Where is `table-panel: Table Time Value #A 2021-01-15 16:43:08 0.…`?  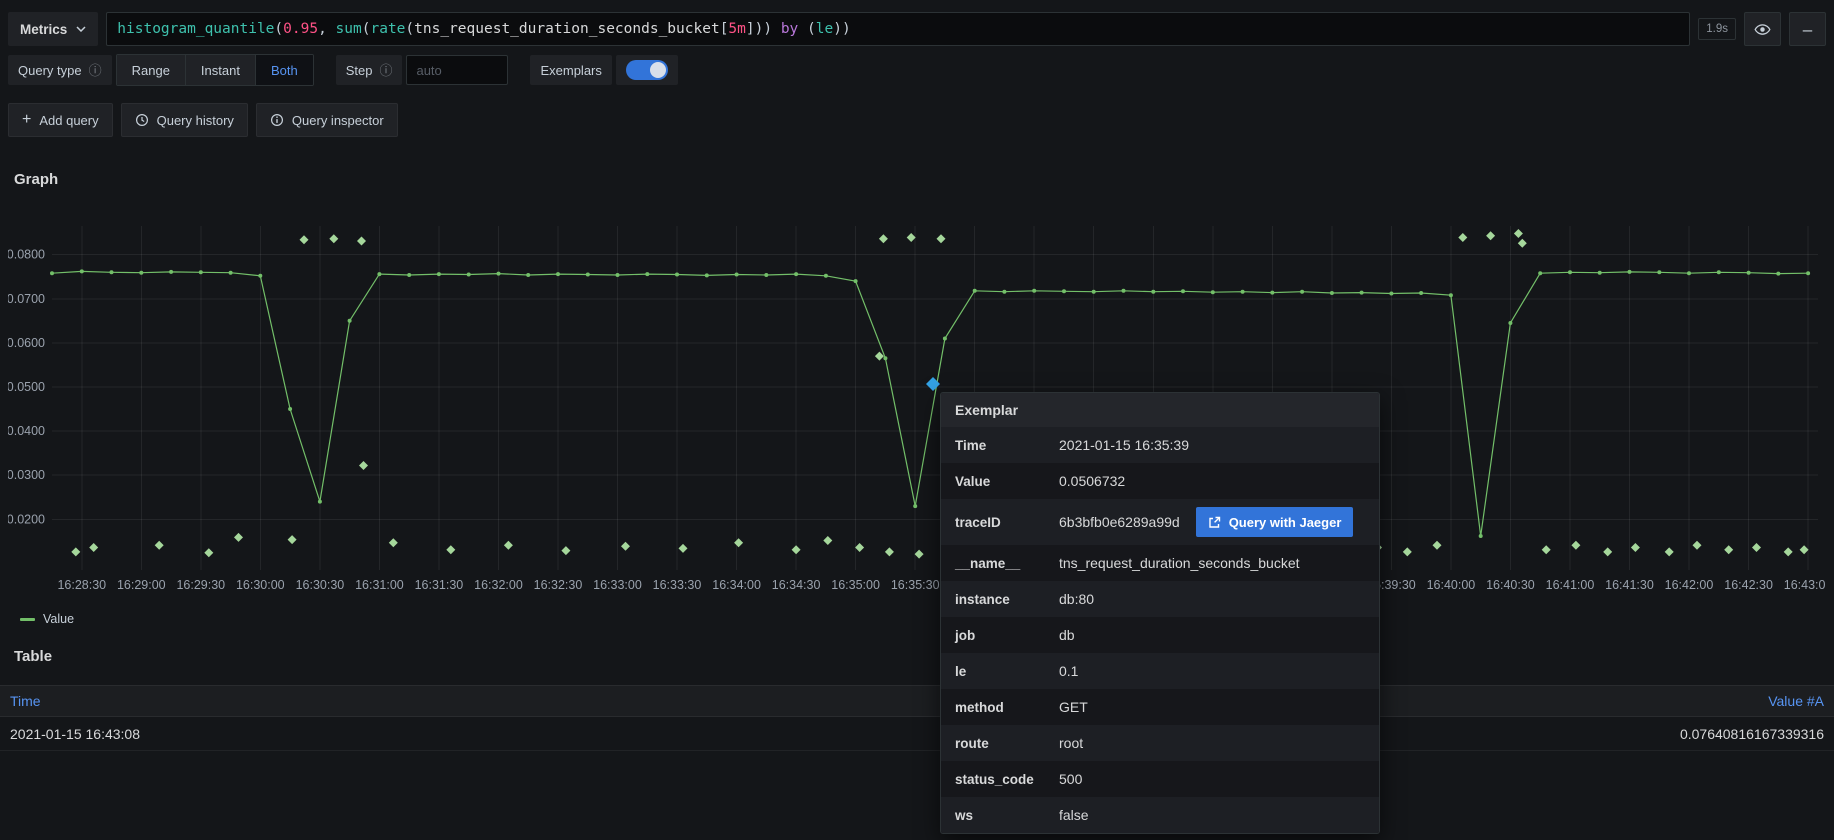 table-panel: Table Time Value #A 2021-01-15 16:43:08 0.… is located at coordinates (917, 699).